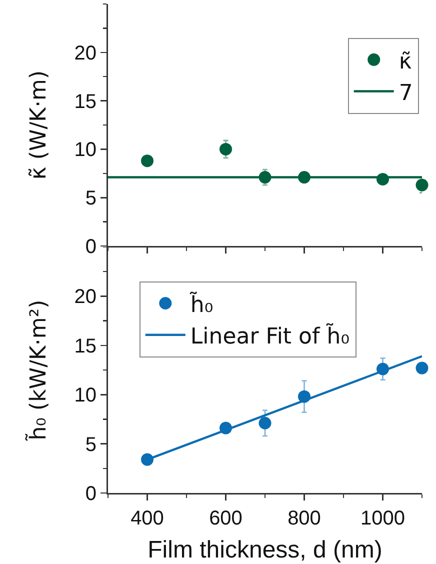 This screenshot has width=436, height=564. Describe the element at coordinates (270, 336) in the screenshot. I see `legend-label: Linear Fit of h̃₀` at that location.